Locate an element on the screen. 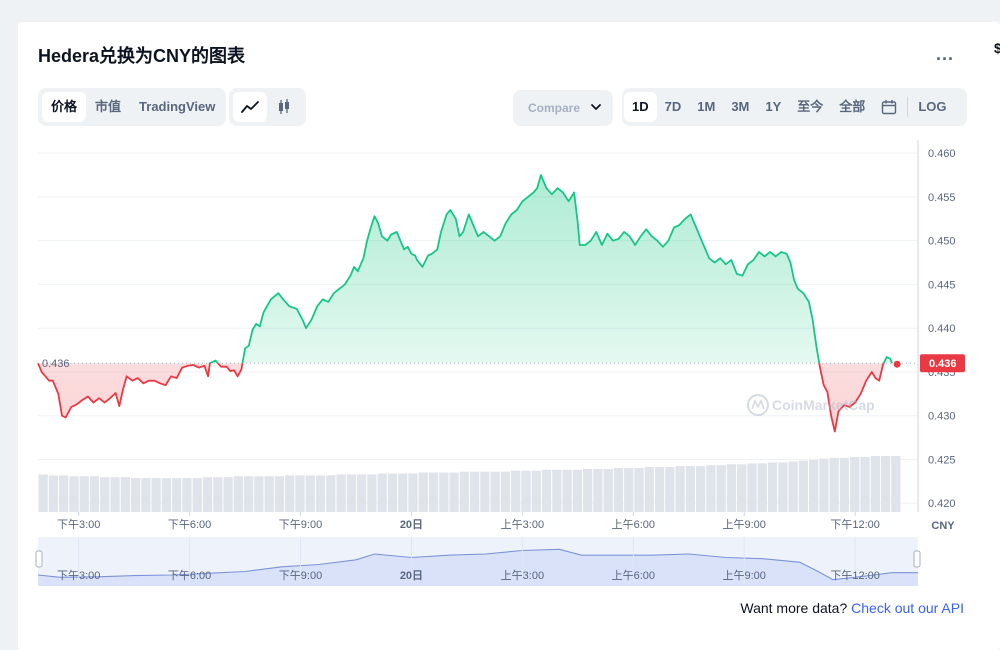 The height and width of the screenshot is (650, 1000). coinmarketcap-watermark: CoinMarketCap is located at coordinates (811, 405).